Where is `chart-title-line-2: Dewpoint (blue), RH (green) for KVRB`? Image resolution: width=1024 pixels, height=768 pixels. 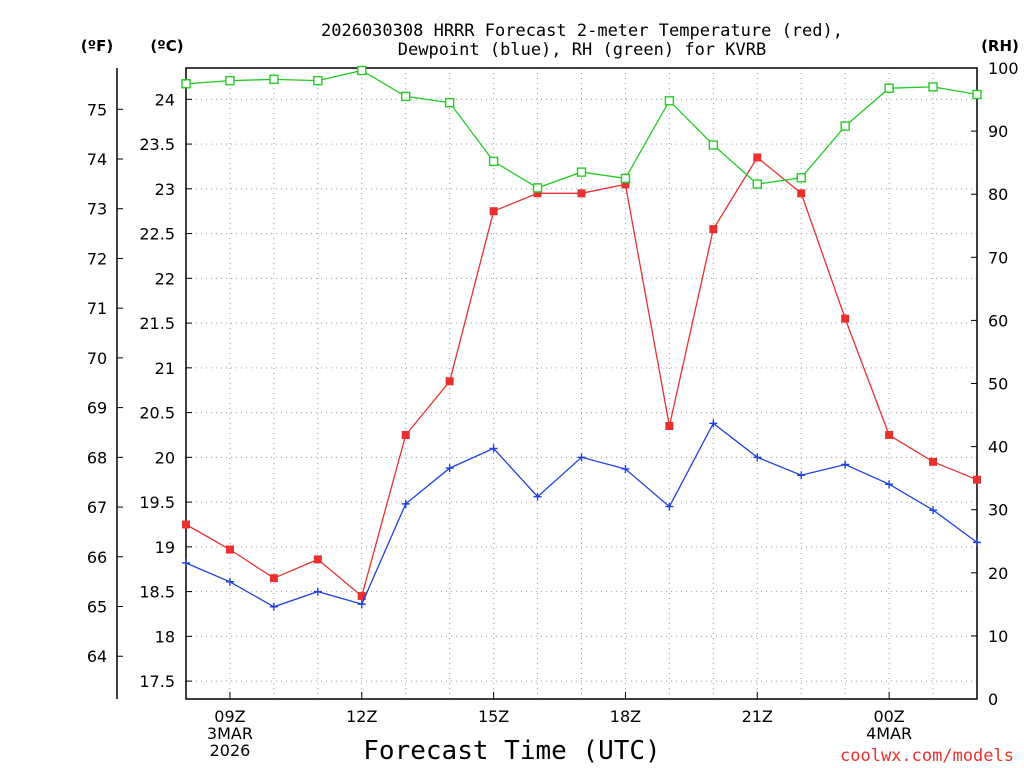 chart-title-line-2: Dewpoint (blue), RH (green) for KVRB is located at coordinates (582, 50).